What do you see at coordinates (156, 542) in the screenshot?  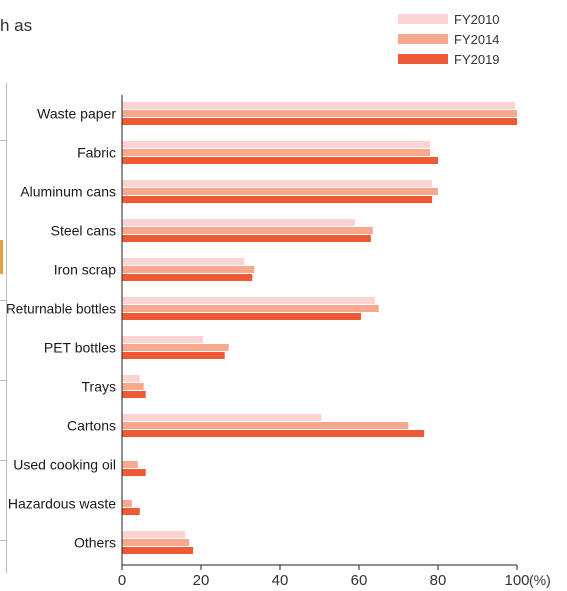 I see `bar-fy2014-others` at bounding box center [156, 542].